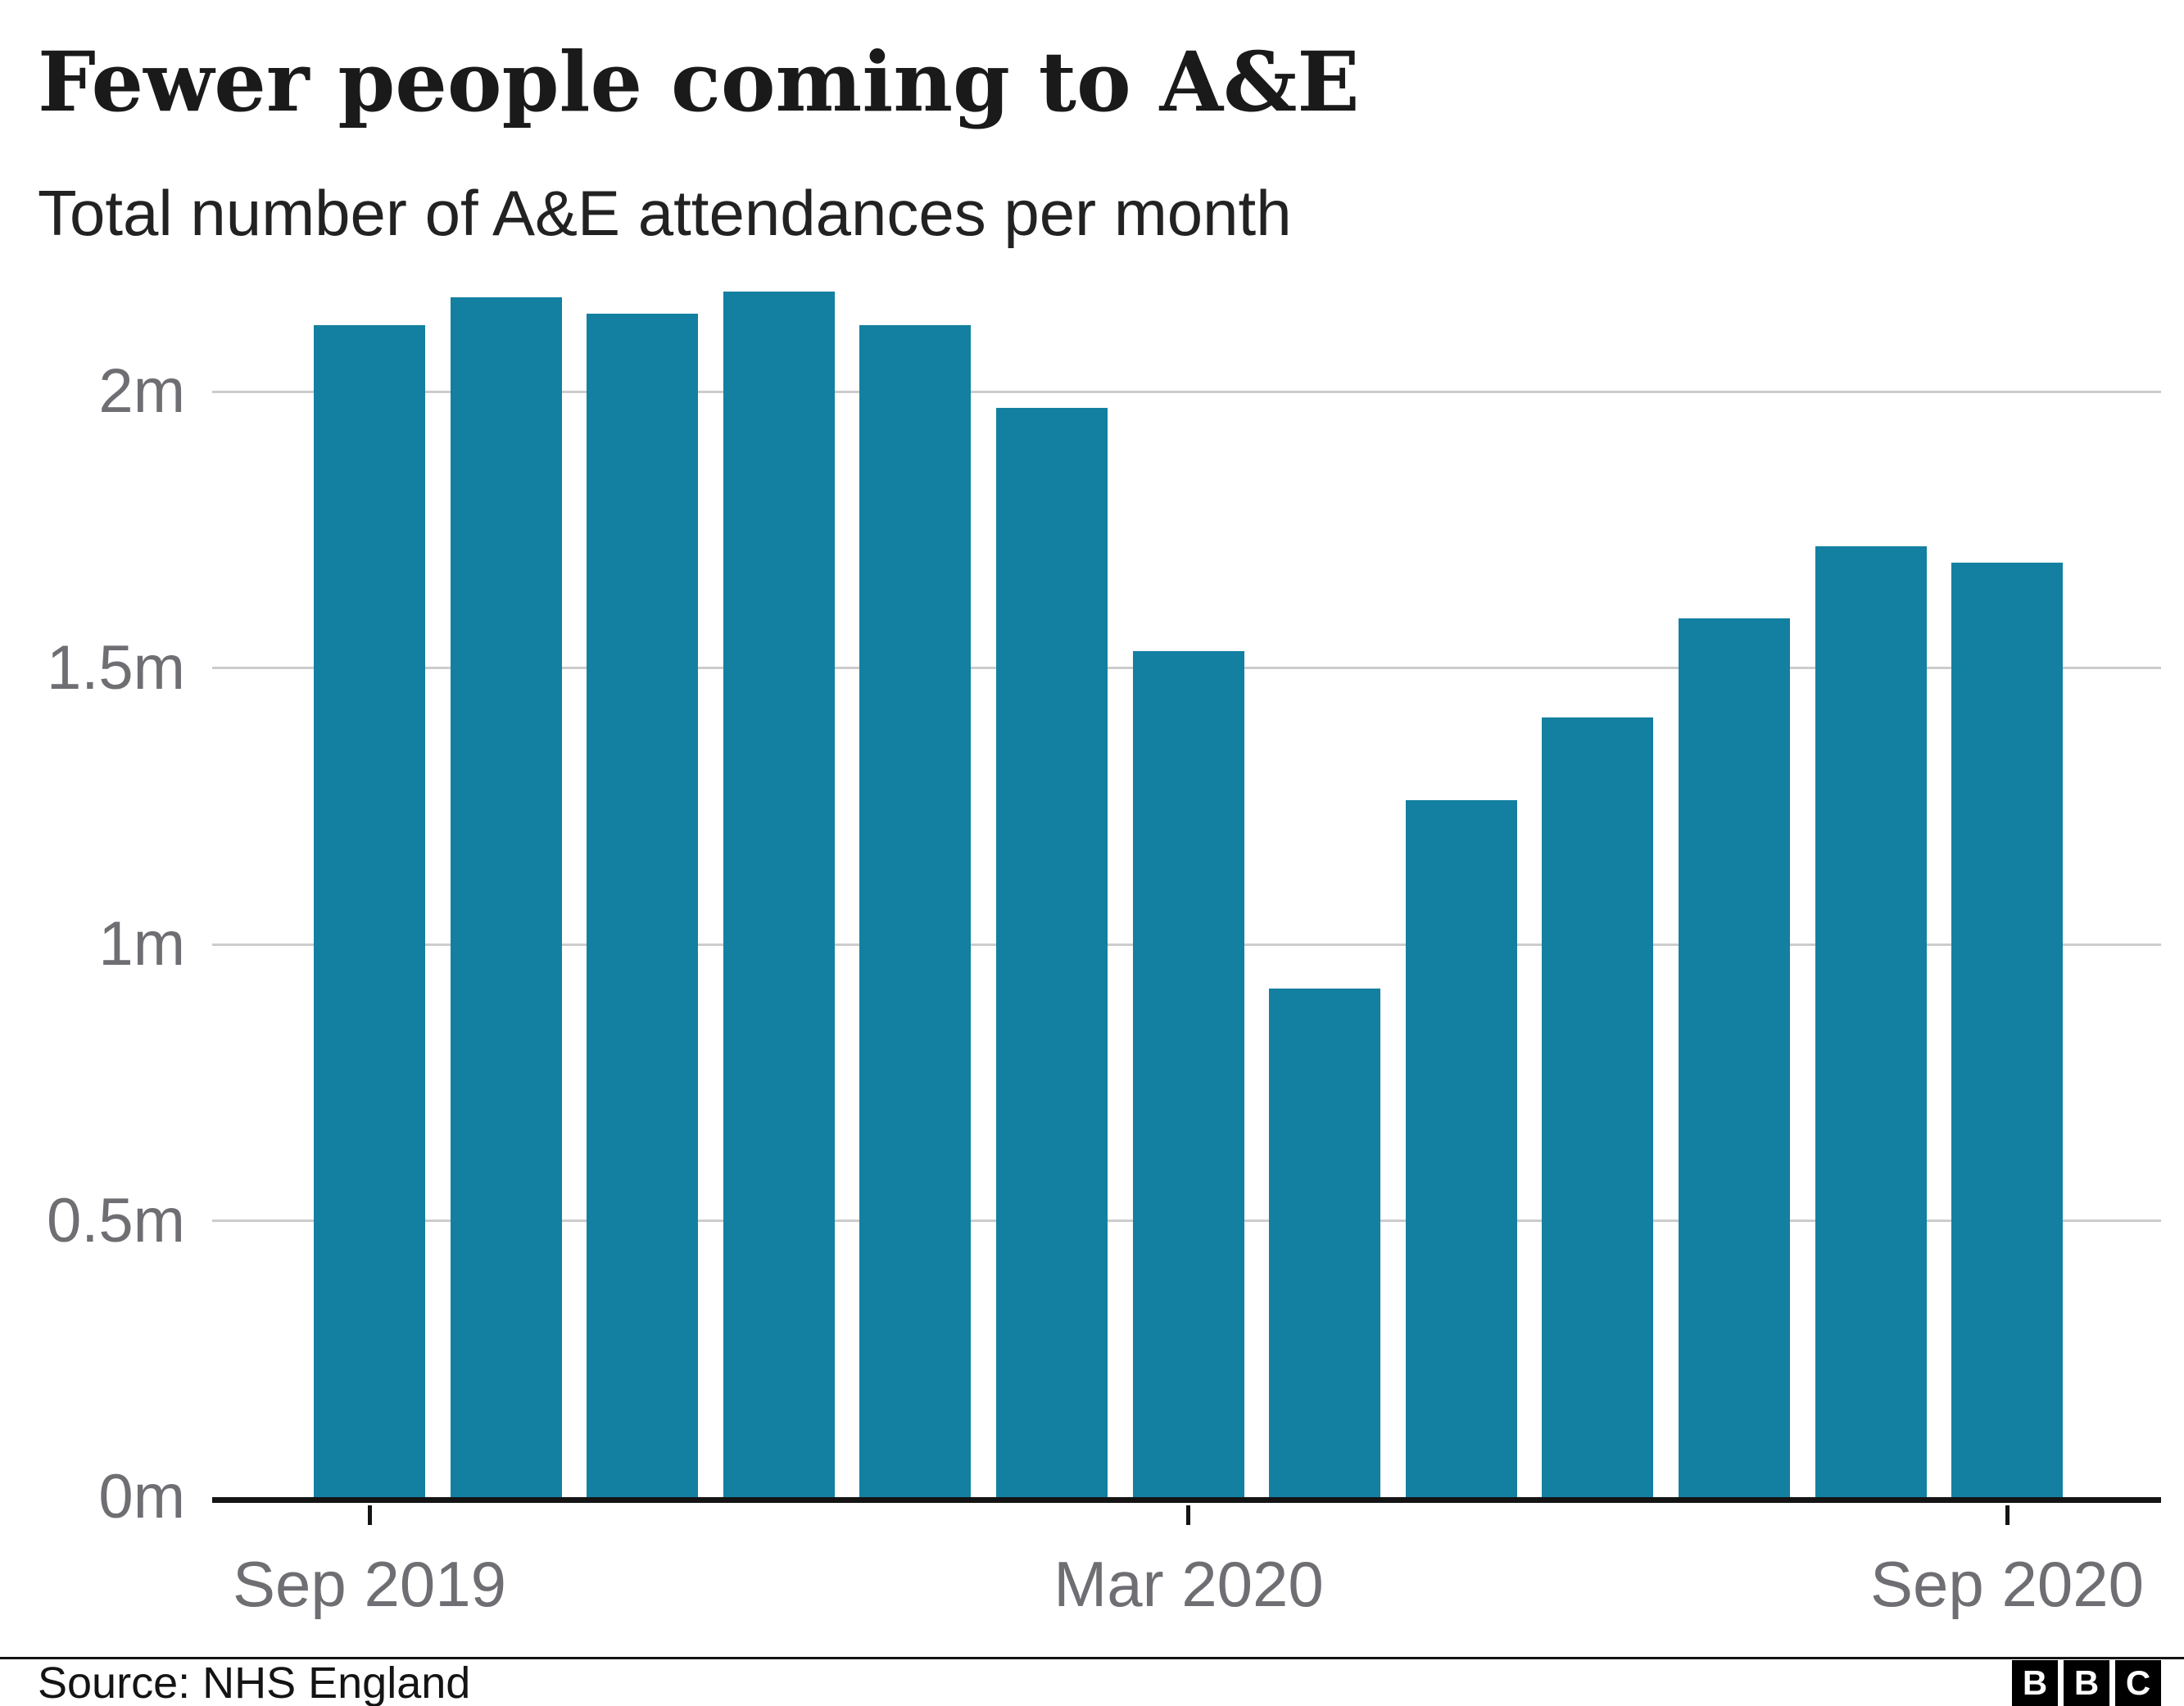 The width and height of the screenshot is (2184, 1706). What do you see at coordinates (1092, 1682) in the screenshot?
I see `footer: Source: NHS England B B C` at bounding box center [1092, 1682].